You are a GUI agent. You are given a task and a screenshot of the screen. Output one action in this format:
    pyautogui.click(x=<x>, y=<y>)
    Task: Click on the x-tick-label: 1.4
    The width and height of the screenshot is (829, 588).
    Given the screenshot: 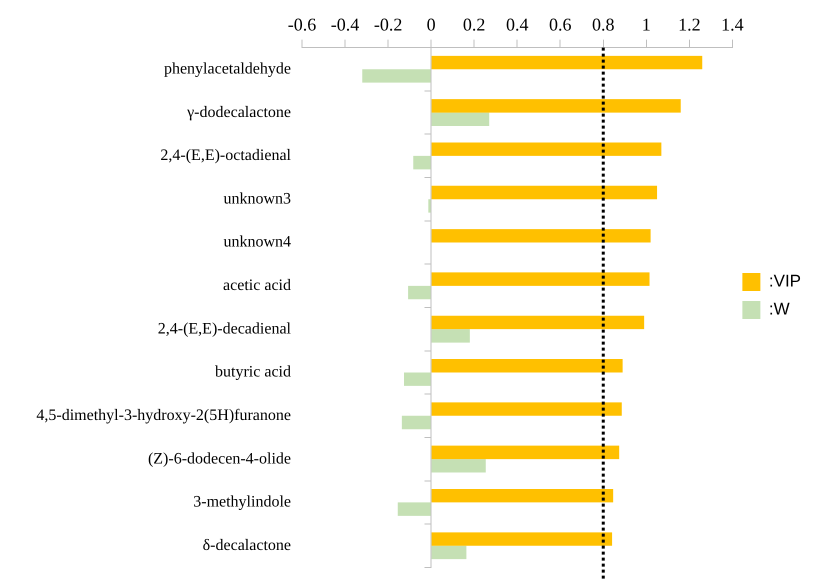 What is the action you would take?
    pyautogui.click(x=732, y=24)
    